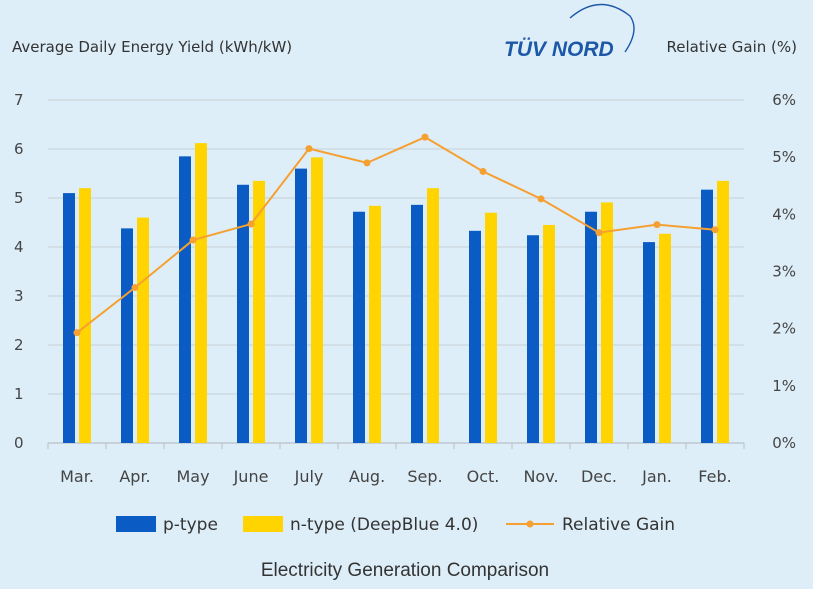  What do you see at coordinates (19, 100) in the screenshot?
I see `y-tick-label: 7` at bounding box center [19, 100].